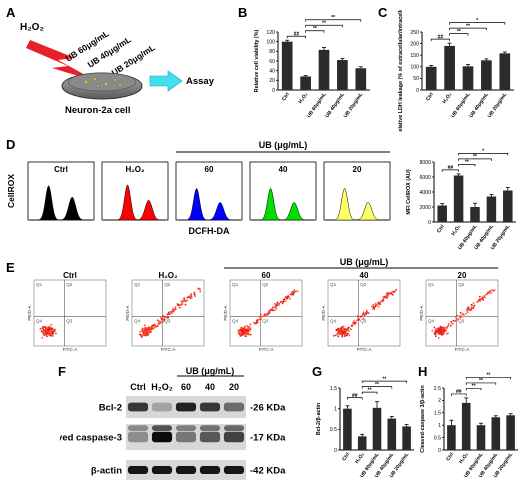 Image resolution: width=523 pixels, height=499 pixels. I want to click on x-tick-label: UB 20μg/mL, so click(498, 105).